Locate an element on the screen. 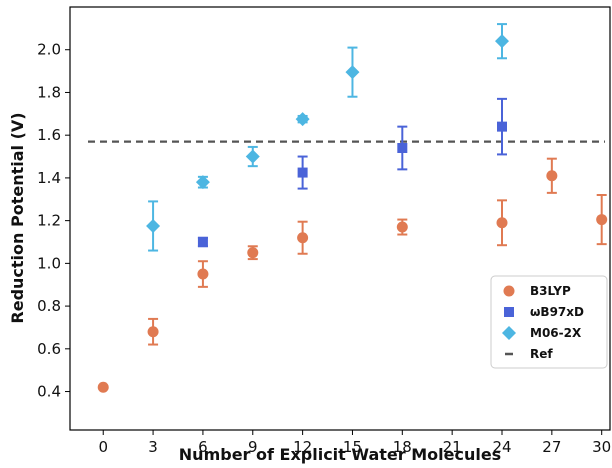 The width and height of the screenshot is (612, 468). x-tick-label: 24 is located at coordinates (501, 447).